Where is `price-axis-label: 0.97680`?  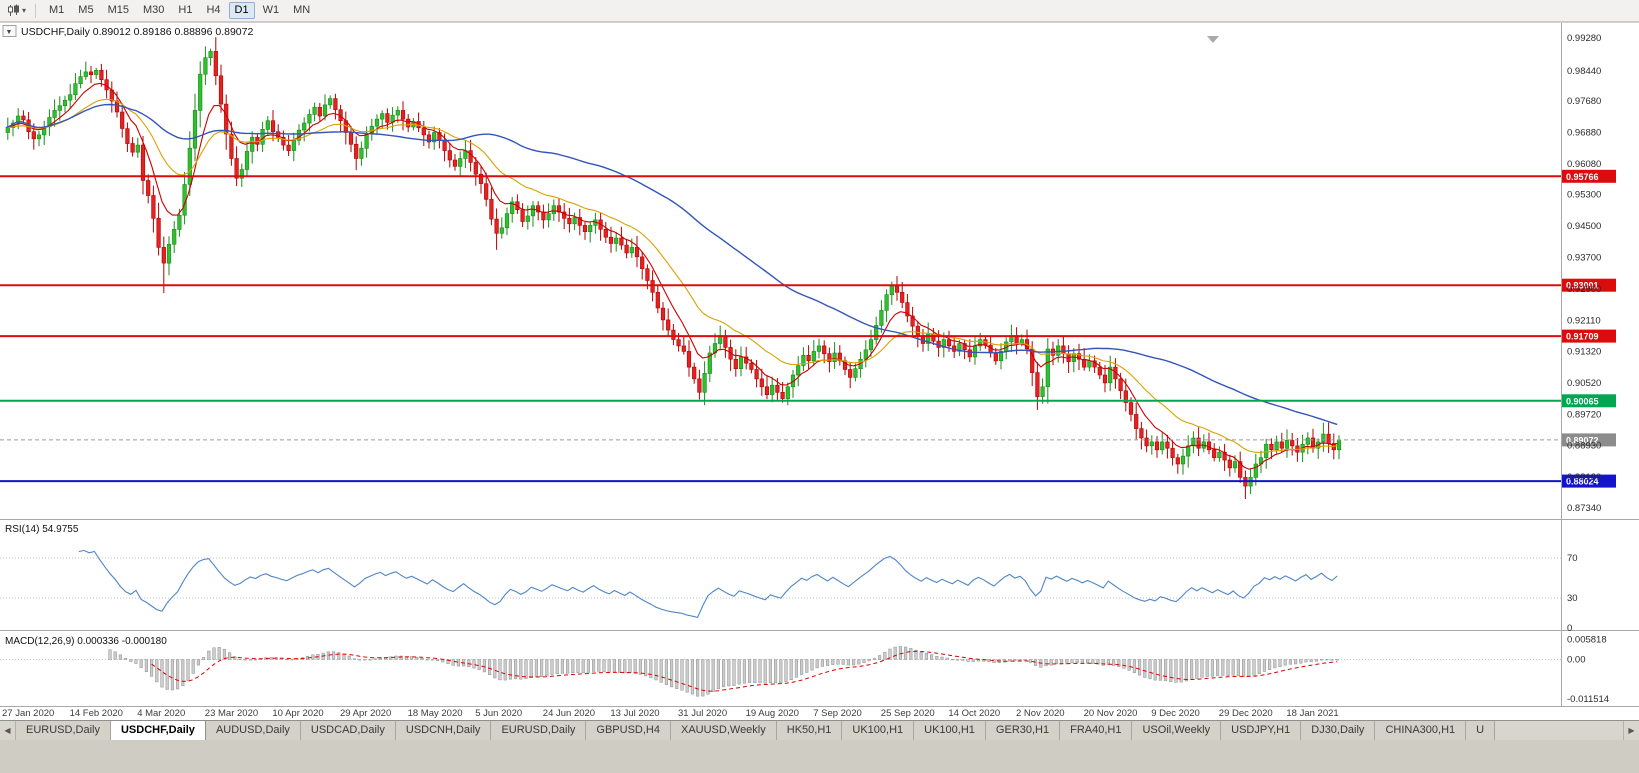
price-axis-label: 0.97680 is located at coordinates (1584, 101).